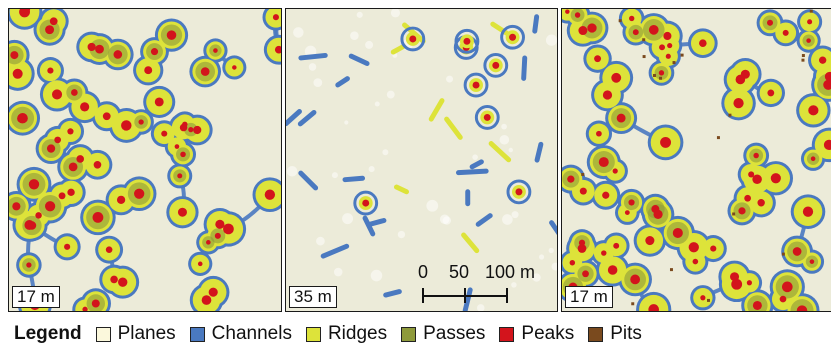 The width and height of the screenshot is (831, 352). Describe the element at coordinates (483, 285) in the screenshot. I see `scale-bar: 0 50 100 m` at that location.